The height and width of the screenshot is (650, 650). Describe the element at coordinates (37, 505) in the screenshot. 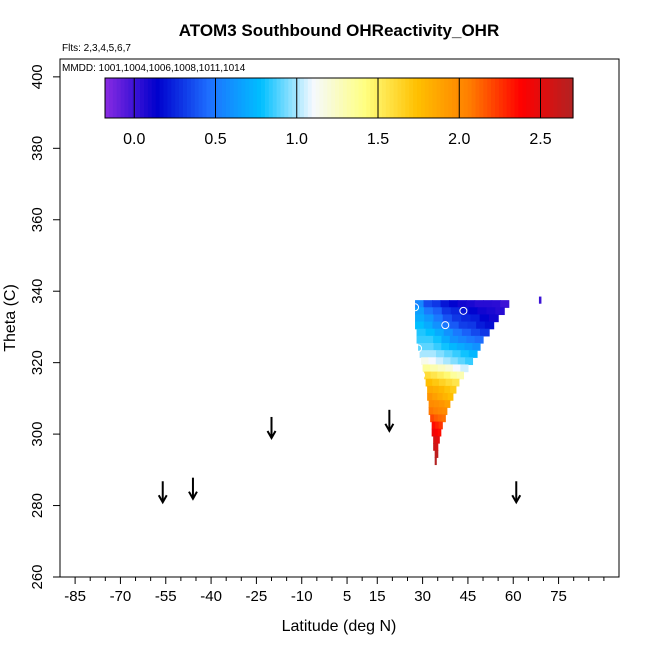

I see `y-tick-label: 280` at that location.